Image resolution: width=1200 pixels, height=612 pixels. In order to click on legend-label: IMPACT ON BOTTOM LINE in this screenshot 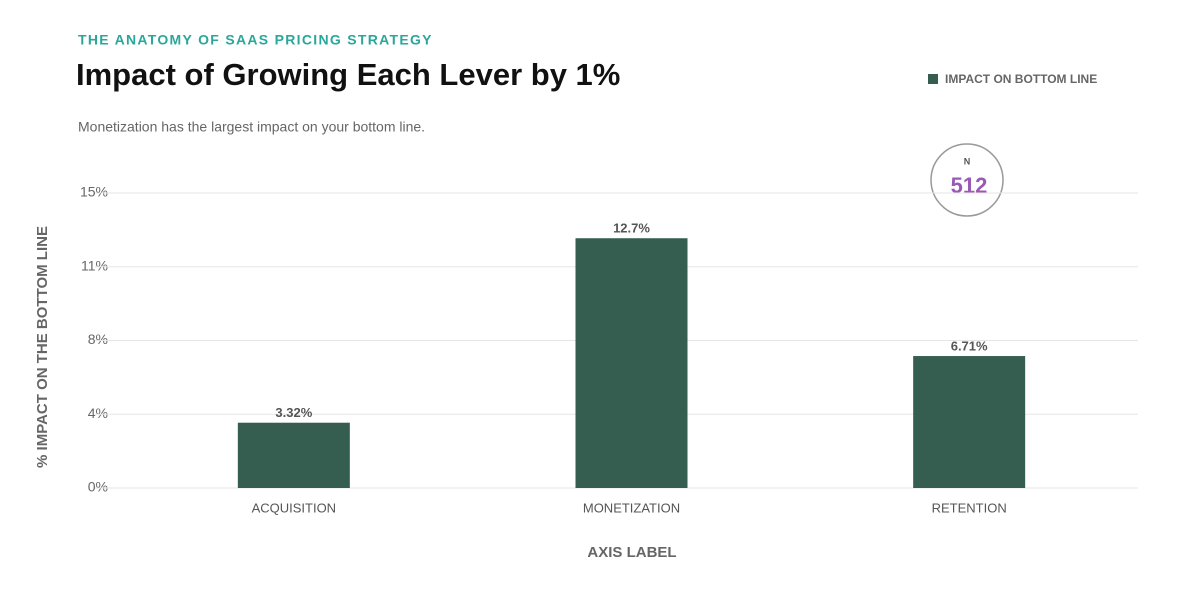, I will do `click(1021, 79)`.